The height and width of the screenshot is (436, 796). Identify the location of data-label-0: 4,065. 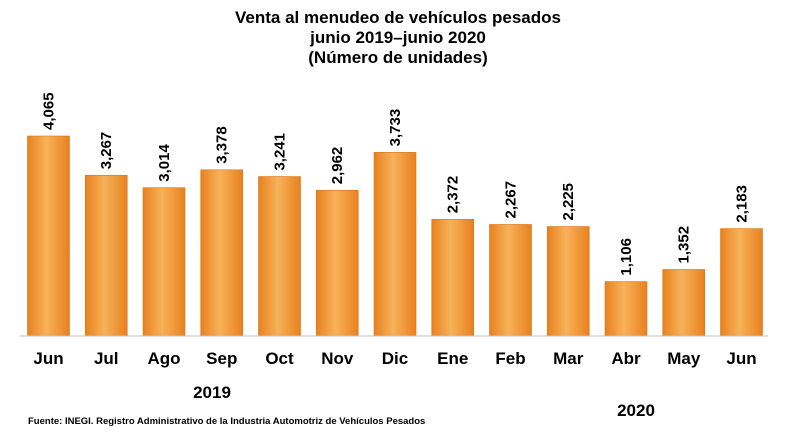
(49, 111).